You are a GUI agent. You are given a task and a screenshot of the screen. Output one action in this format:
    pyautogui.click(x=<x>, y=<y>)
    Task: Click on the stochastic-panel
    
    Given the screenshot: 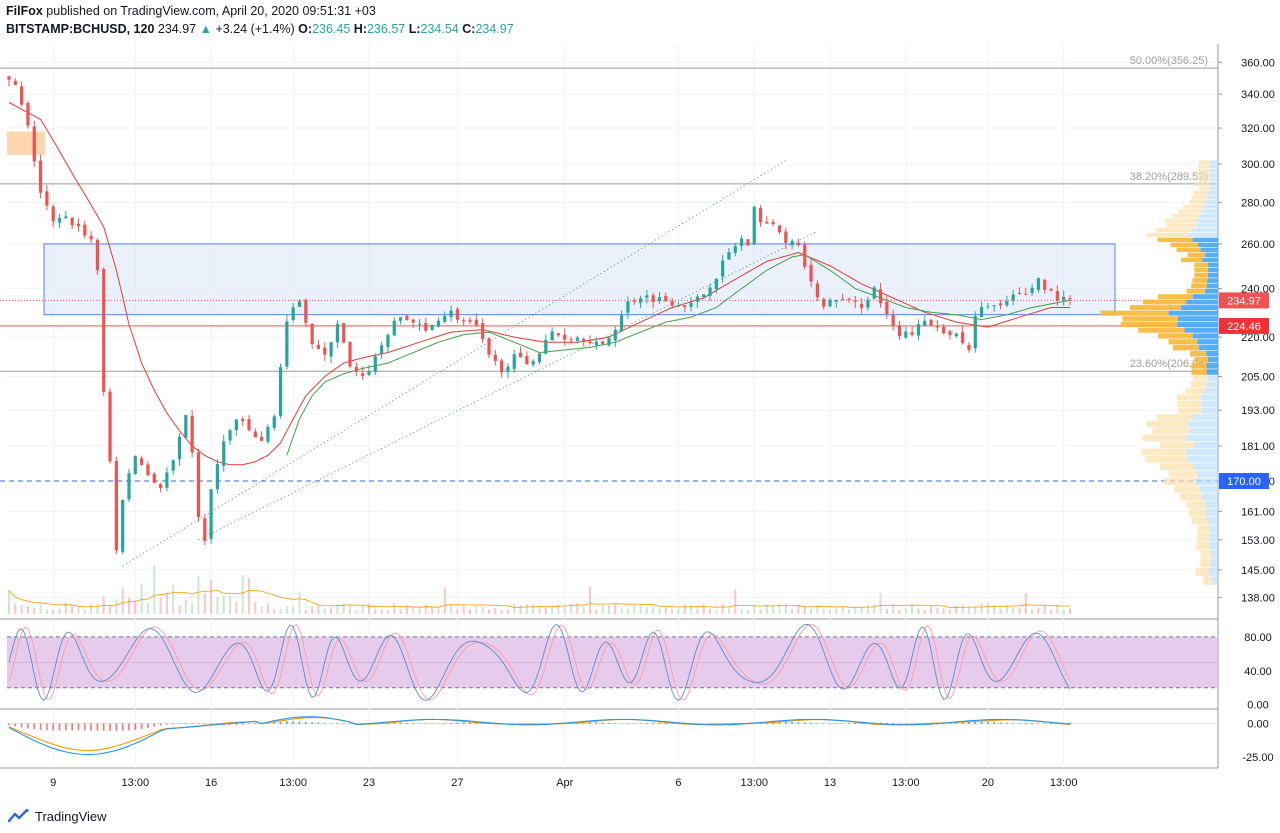 What is the action you would take?
    pyautogui.click(x=612, y=662)
    